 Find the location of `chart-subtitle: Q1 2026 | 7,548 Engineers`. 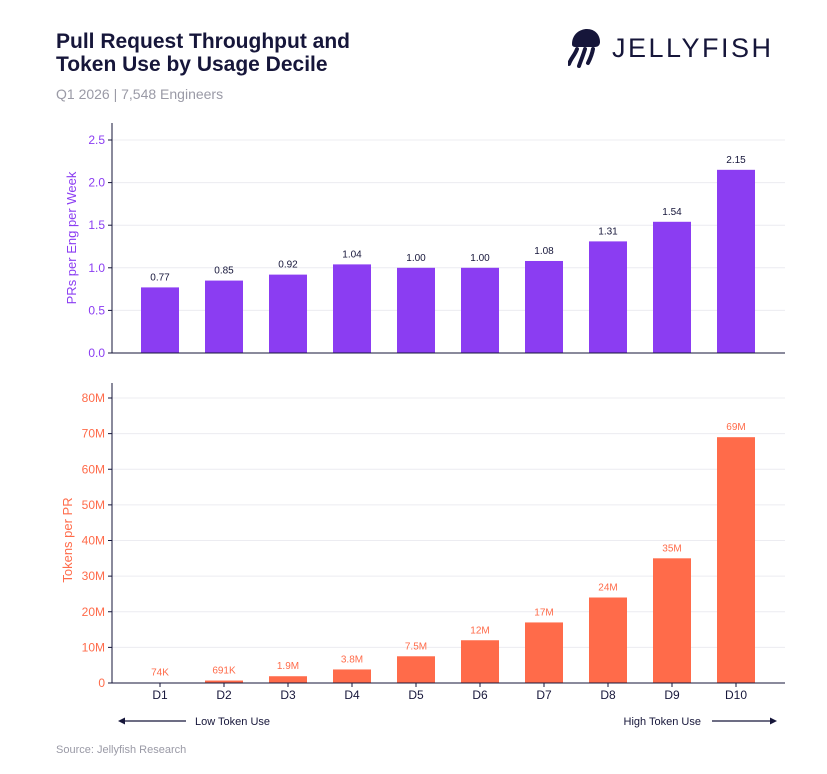

chart-subtitle: Q1 2026 | 7,548 Engineers is located at coordinates (140, 94).